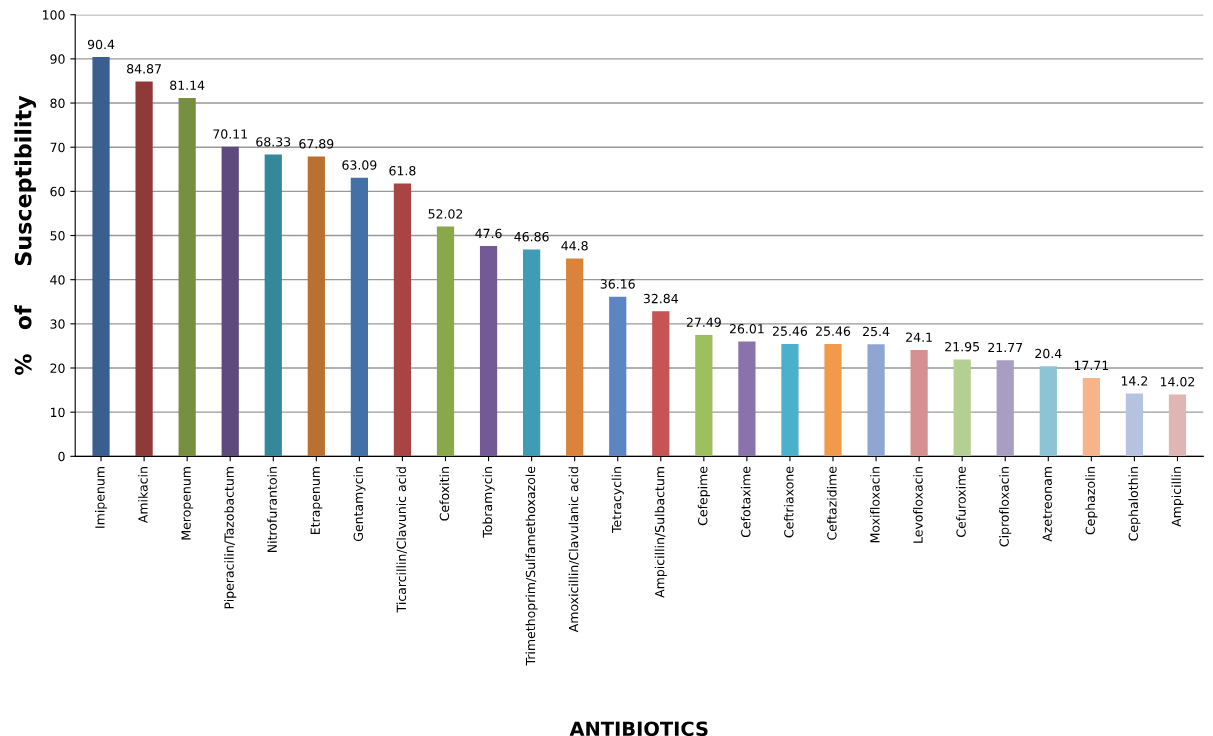 This screenshot has width=1213, height=736. What do you see at coordinates (57, 147) in the screenshot?
I see `y-tick-label: 70` at bounding box center [57, 147].